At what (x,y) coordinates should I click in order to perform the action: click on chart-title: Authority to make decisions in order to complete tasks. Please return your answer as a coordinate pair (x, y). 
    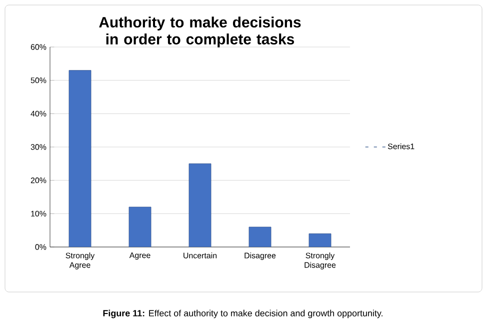
    Looking at the image, I should click on (200, 32).